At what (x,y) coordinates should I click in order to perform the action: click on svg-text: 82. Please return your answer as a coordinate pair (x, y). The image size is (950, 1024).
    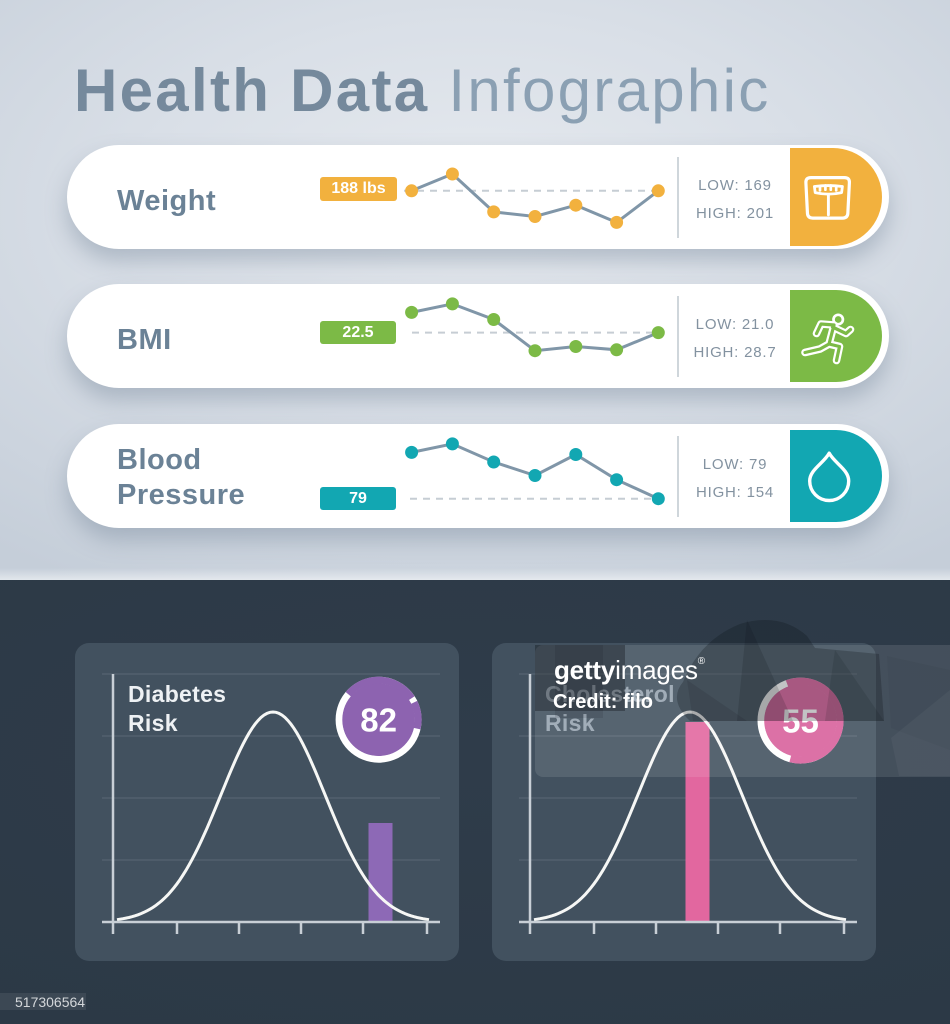
    Looking at the image, I should click on (378, 720).